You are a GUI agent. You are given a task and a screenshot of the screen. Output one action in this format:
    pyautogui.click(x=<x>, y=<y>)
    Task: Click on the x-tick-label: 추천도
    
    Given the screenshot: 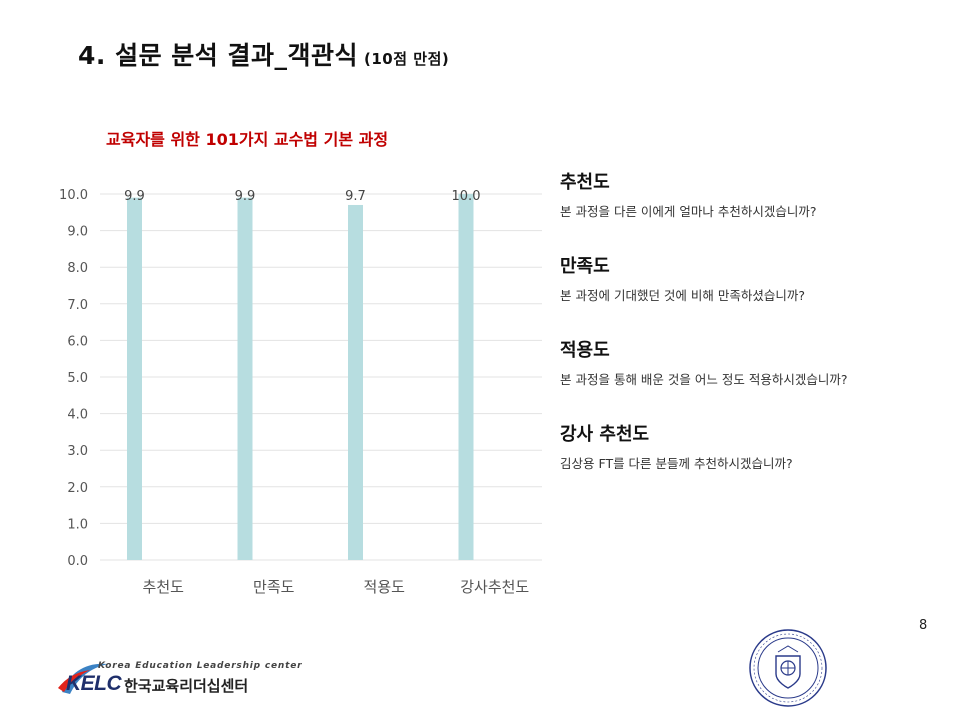 What is the action you would take?
    pyautogui.click(x=164, y=587)
    